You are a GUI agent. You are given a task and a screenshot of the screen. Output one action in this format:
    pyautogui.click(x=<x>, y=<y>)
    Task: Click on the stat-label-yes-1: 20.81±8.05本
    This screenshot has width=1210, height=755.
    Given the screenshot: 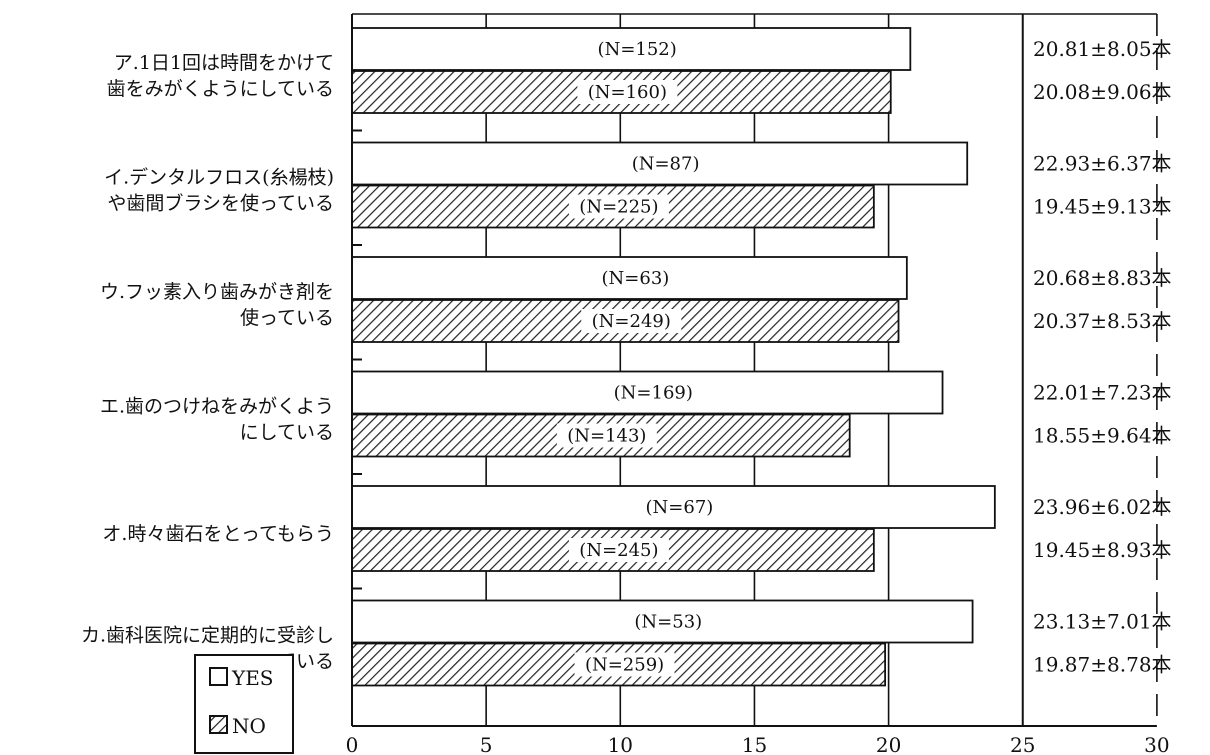 What is the action you would take?
    pyautogui.click(x=1102, y=49)
    